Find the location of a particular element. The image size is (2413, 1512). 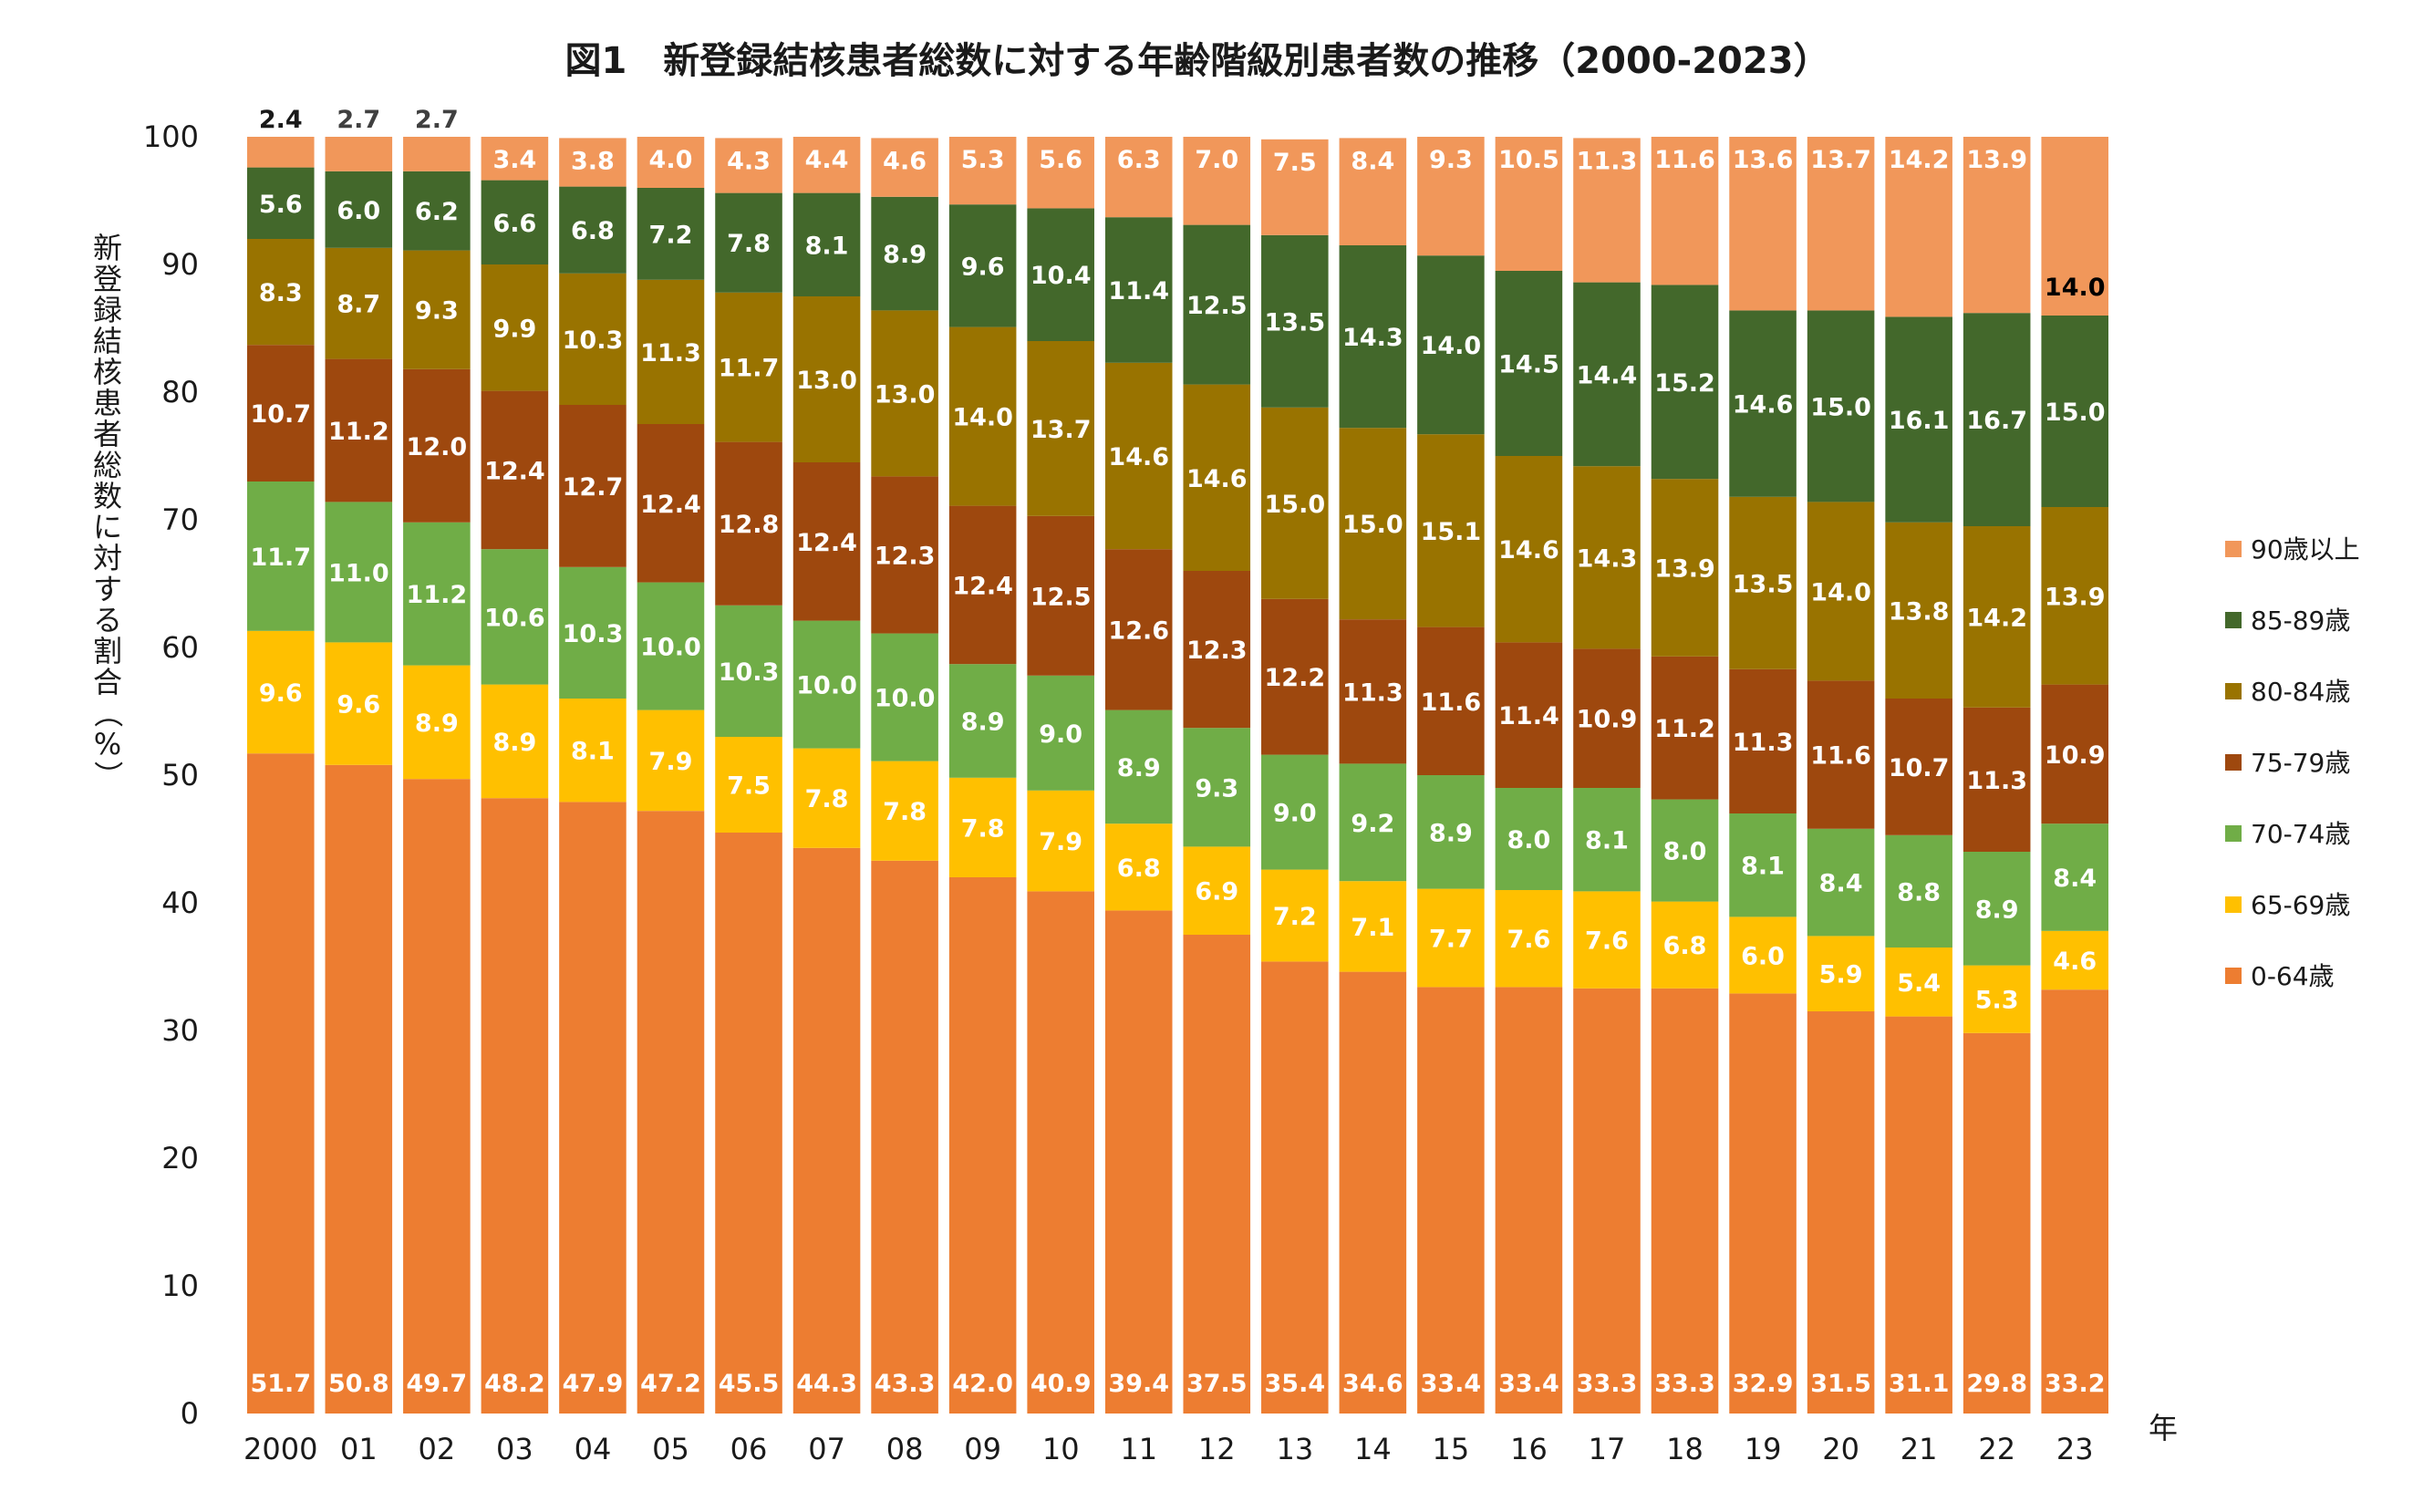

x-tick-label: 12 is located at coordinates (1217, 1449).